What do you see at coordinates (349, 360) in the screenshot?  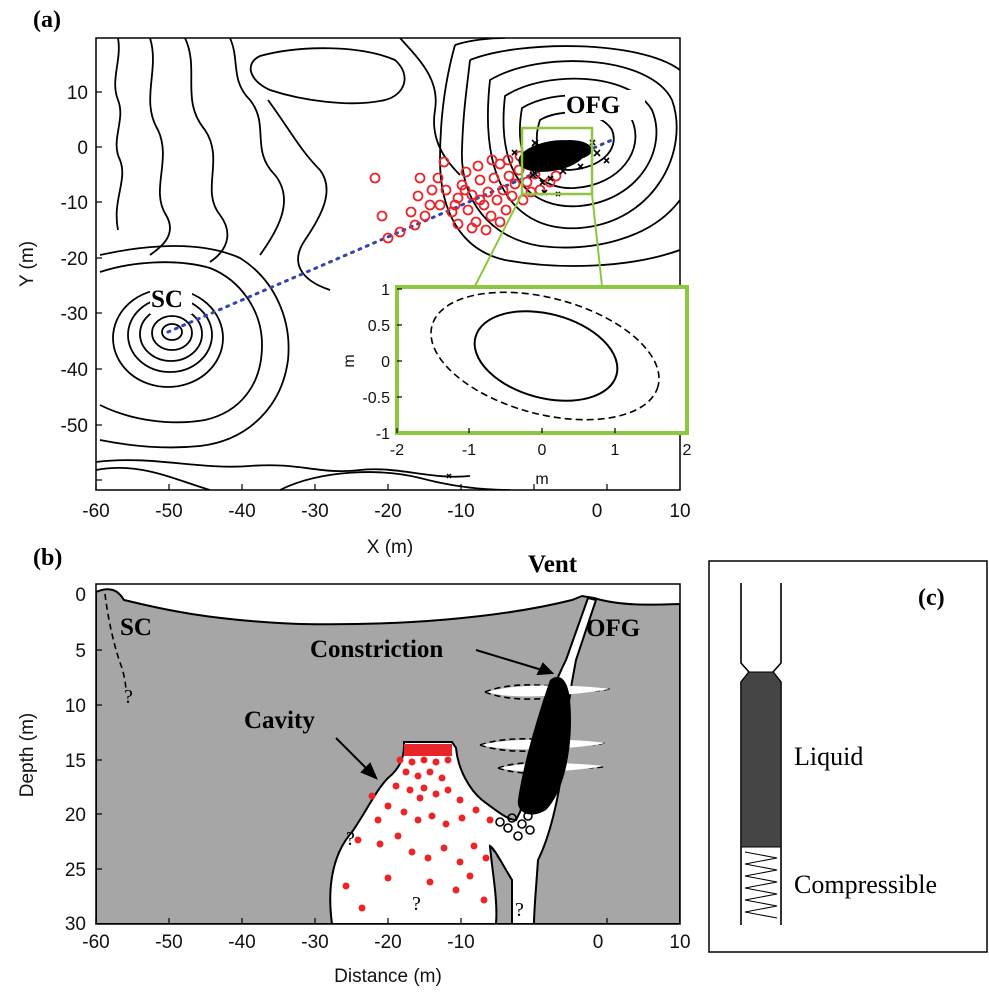 I see `inset-ylabel: m` at bounding box center [349, 360].